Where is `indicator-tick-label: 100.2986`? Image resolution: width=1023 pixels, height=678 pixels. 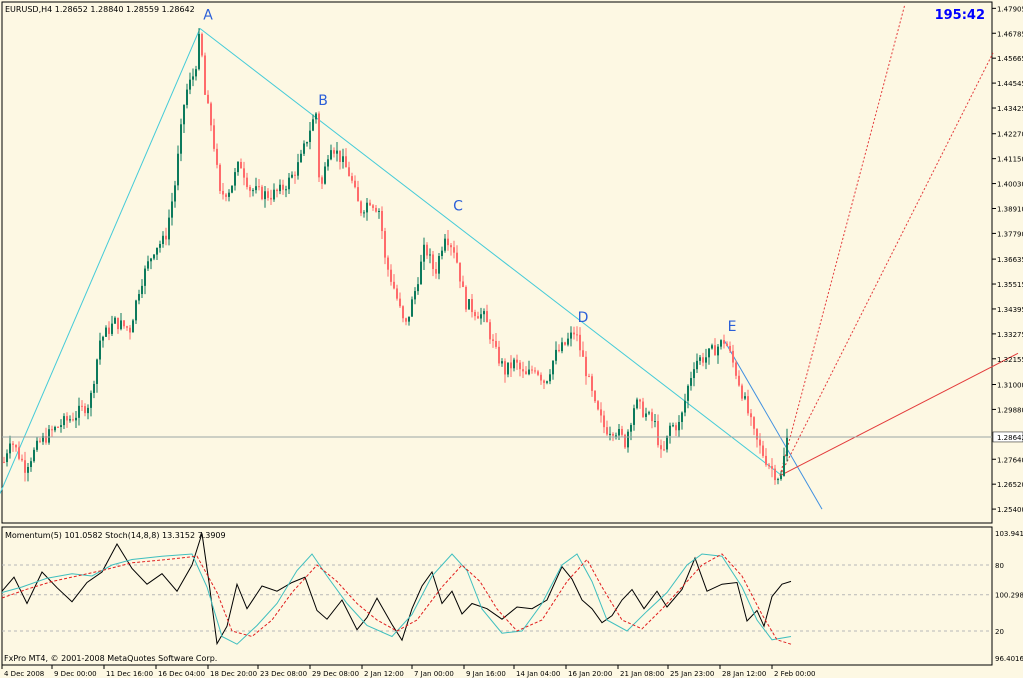 indicator-tick-label: 100.2986 is located at coordinates (1009, 596).